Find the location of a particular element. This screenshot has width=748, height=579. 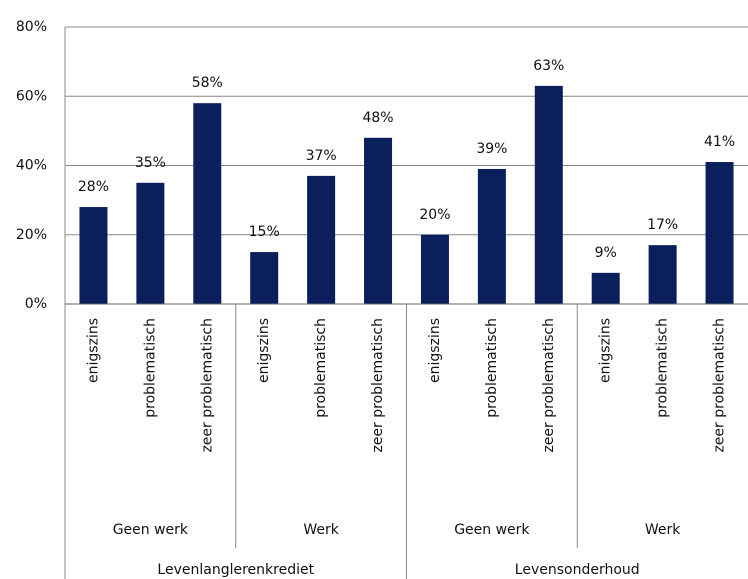

y-tick-label: 20% is located at coordinates (31, 235).